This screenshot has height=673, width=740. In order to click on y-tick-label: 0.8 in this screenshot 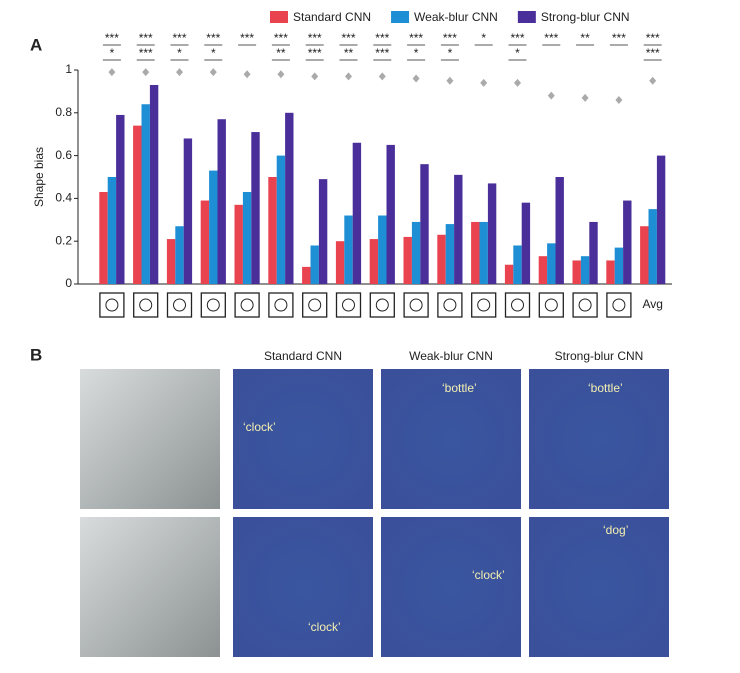, I will do `click(63, 112)`.